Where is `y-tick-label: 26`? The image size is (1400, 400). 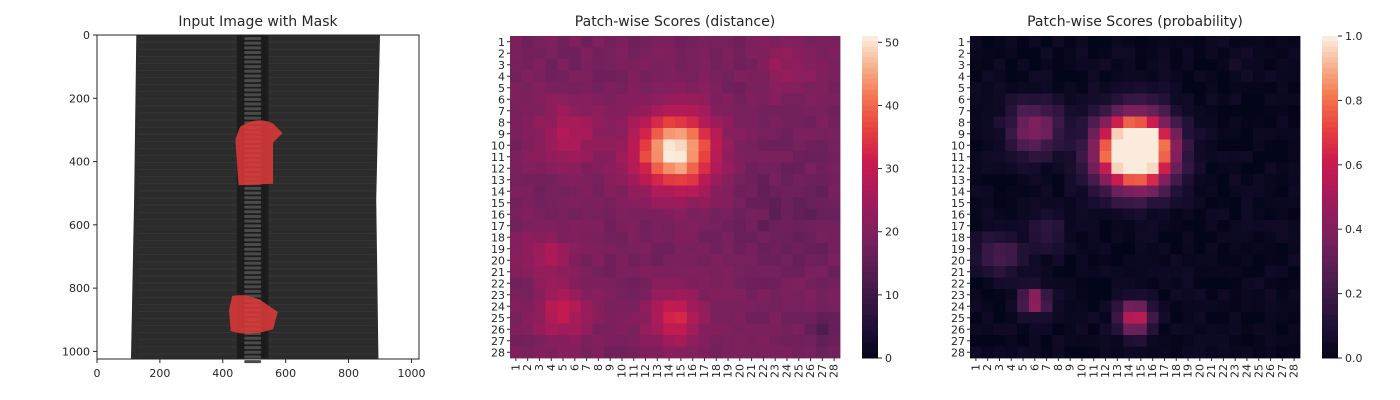
y-tick-label: 26 is located at coordinates (498, 329).